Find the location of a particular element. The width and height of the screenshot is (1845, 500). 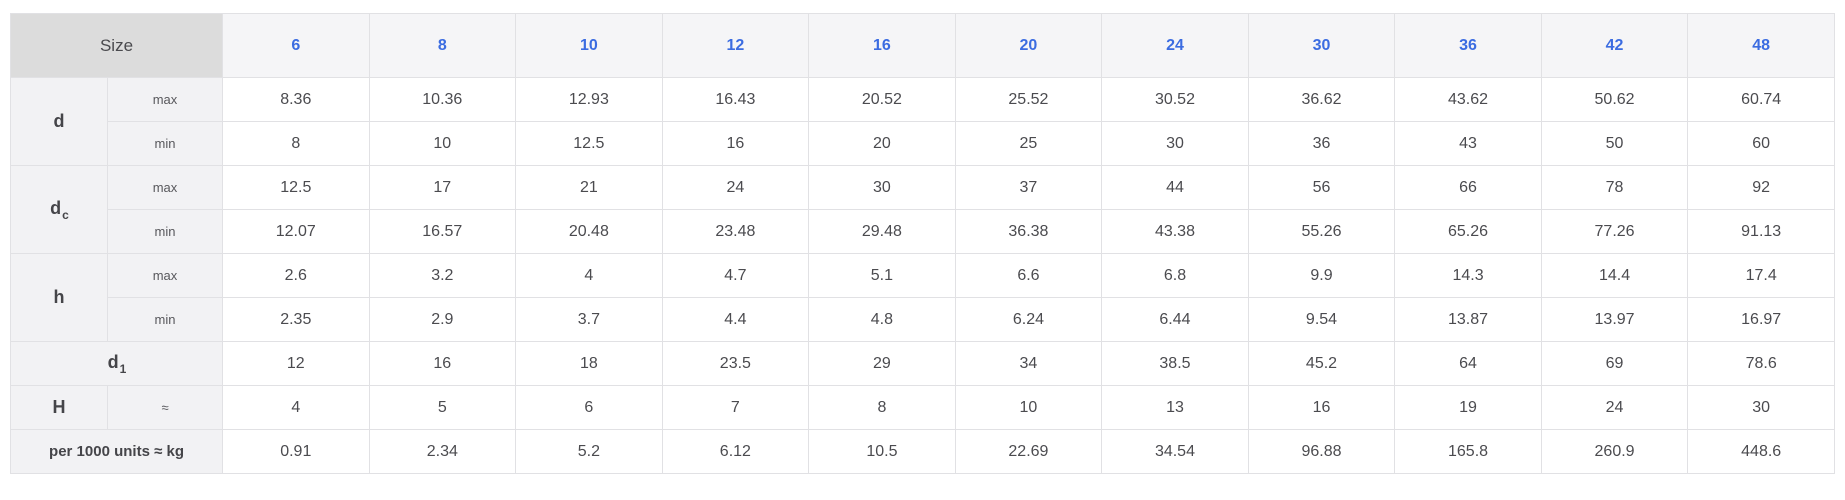

table-cell: 13.97 is located at coordinates (1614, 319).